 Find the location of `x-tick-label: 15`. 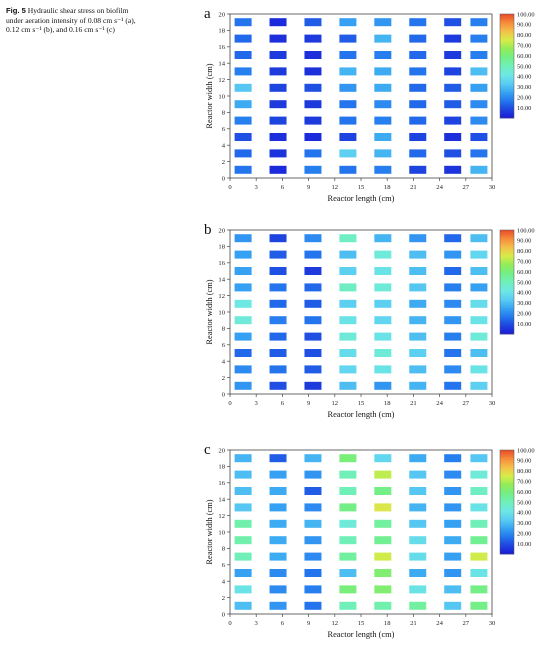

x-tick-label: 15 is located at coordinates (361, 187).